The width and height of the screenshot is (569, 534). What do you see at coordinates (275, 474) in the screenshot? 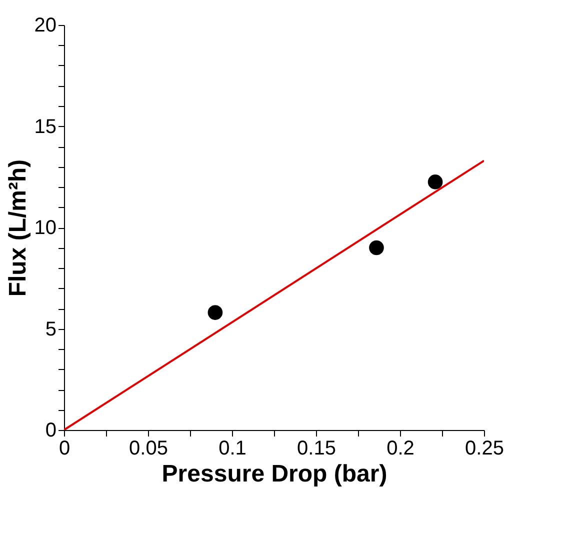
I see `x-axis-title: Pressure Drop (bar)` at bounding box center [275, 474].